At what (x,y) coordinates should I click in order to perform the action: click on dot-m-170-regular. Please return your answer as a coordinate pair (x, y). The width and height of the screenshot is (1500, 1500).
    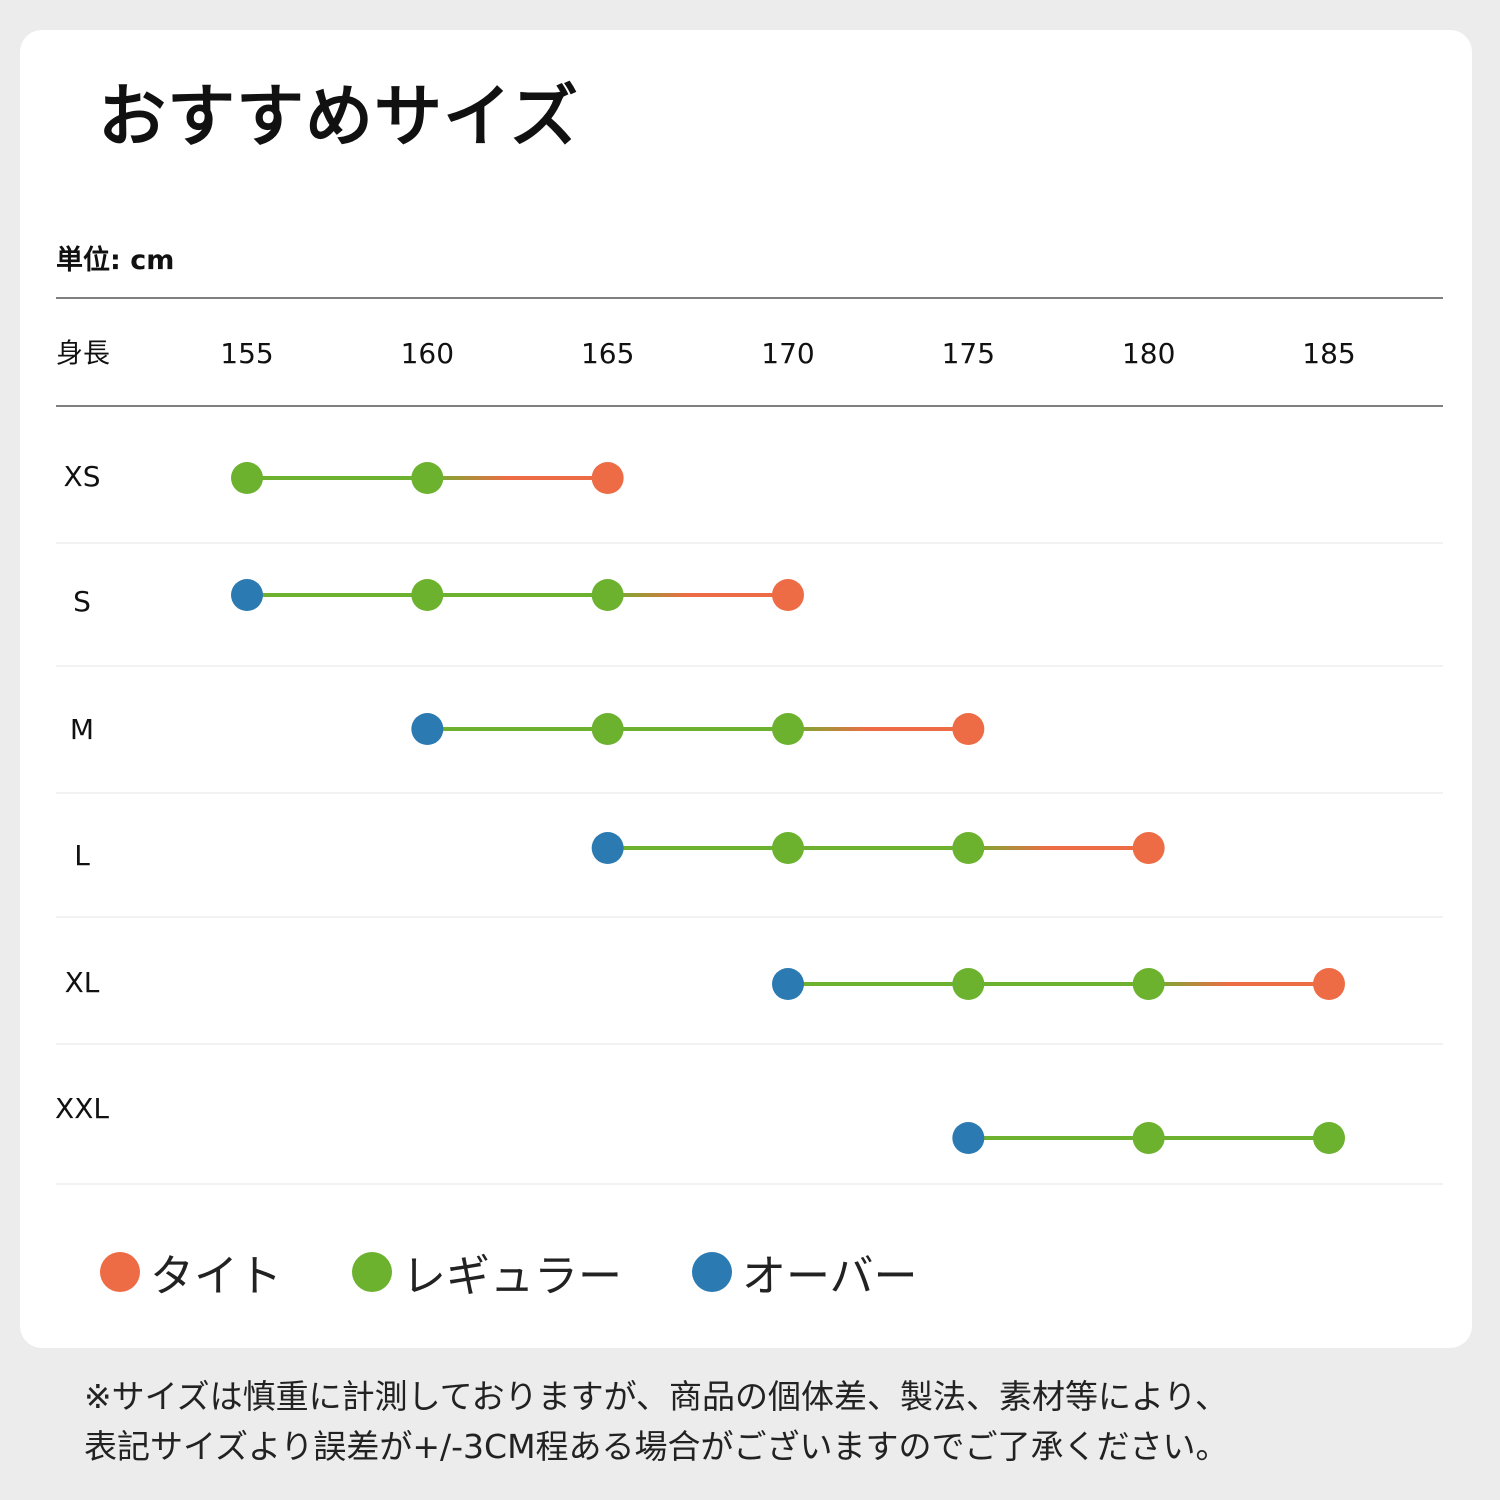
    Looking at the image, I should click on (788, 729).